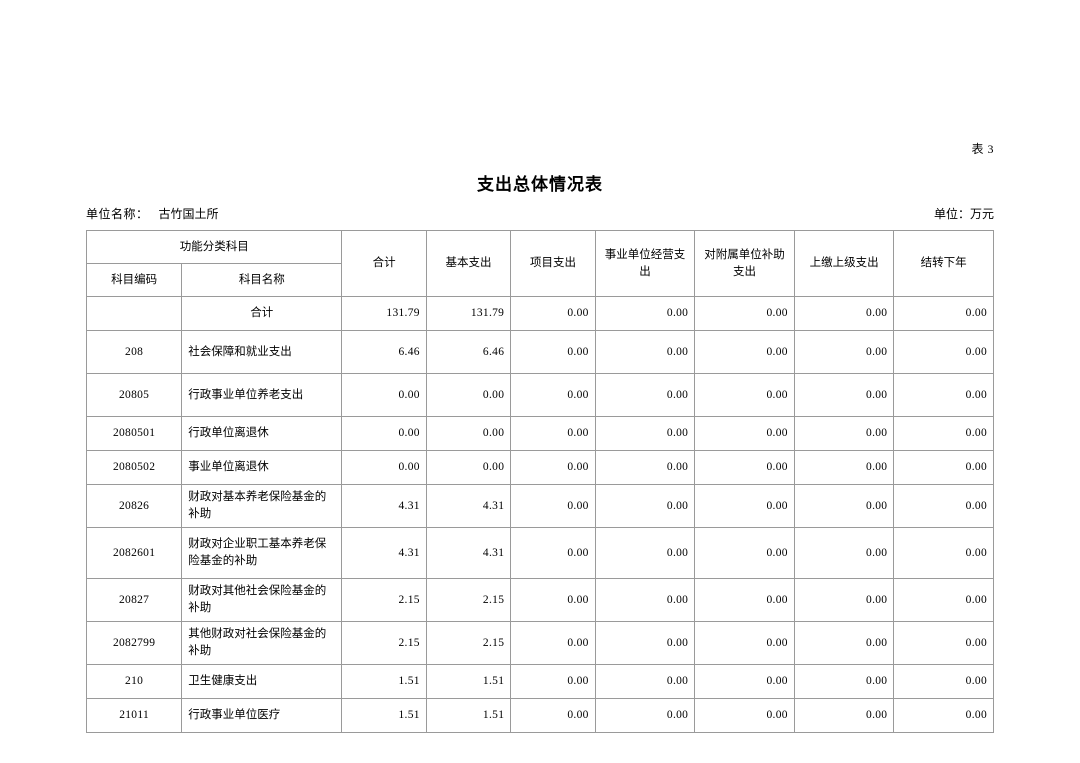 This screenshot has height=763, width=1080. Describe the element at coordinates (134, 280) in the screenshot. I see `header-subject-code: 科目编码` at that location.